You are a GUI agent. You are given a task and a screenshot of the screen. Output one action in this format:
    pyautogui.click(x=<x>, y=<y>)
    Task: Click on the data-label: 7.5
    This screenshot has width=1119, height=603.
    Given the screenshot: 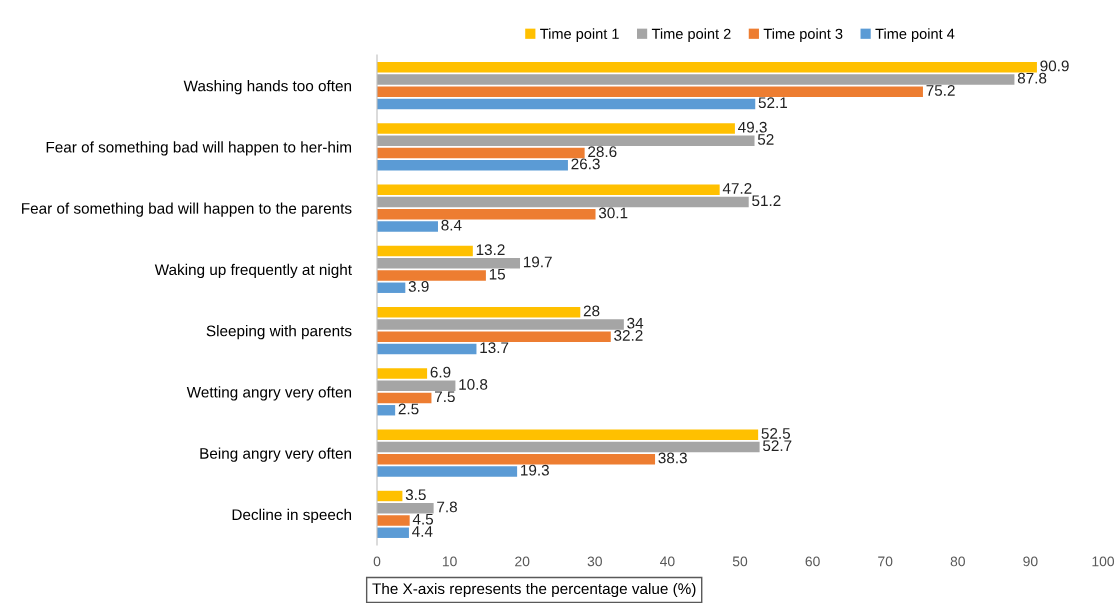 What is the action you would take?
    pyautogui.click(x=445, y=397)
    